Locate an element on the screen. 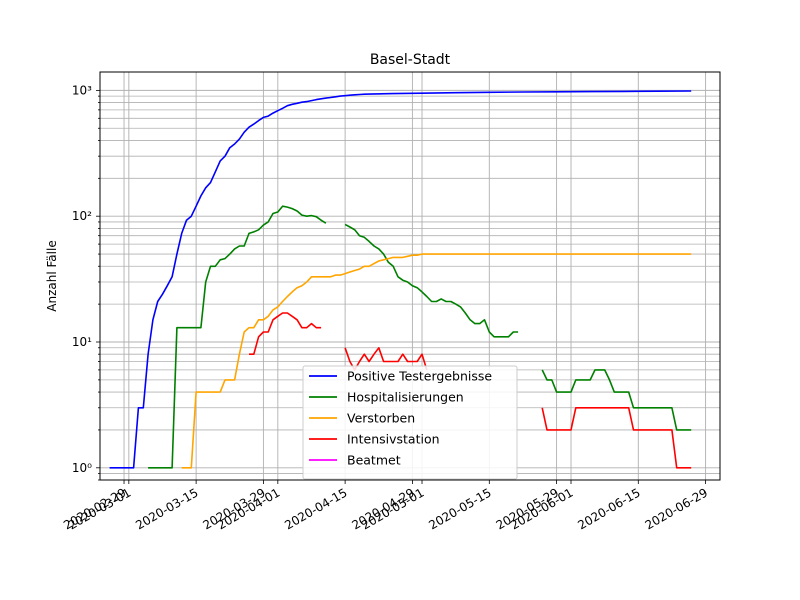 The width and height of the screenshot is (800, 600). x-tick-label: 2020-03-01 is located at coordinates (99, 508).